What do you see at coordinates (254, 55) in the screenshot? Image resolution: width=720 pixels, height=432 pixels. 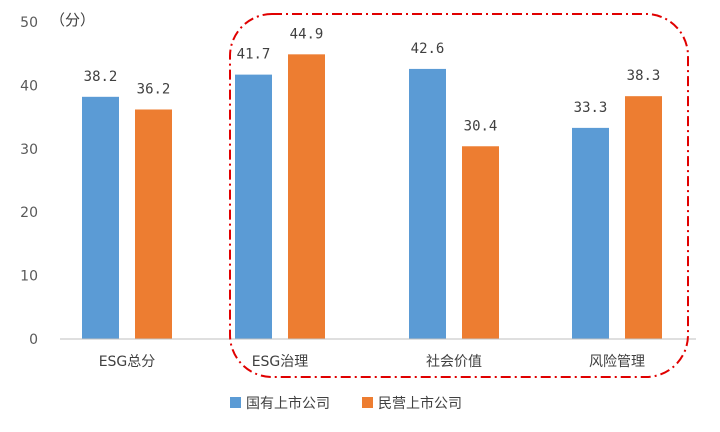 I see `data-label: 41.7` at bounding box center [254, 55].